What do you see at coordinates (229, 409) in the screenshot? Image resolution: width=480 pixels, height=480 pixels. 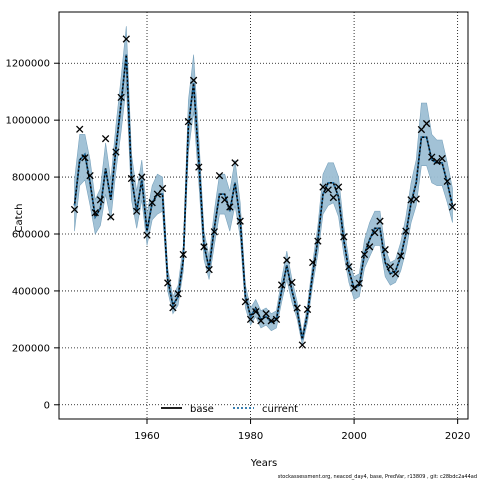 I see `legend: base current` at bounding box center [229, 409].